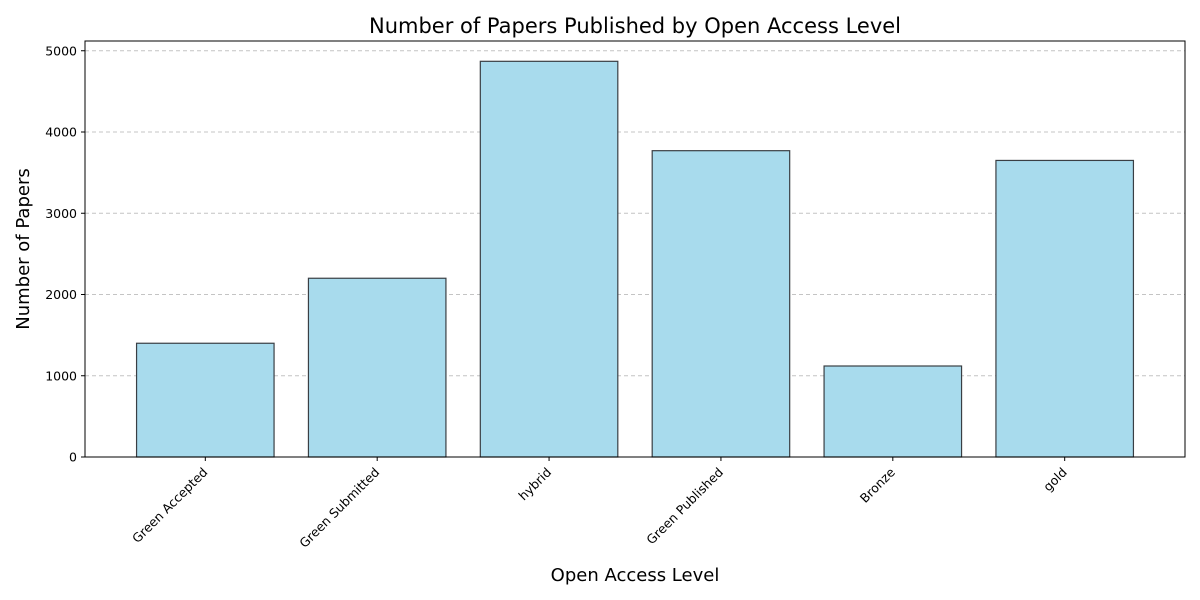  What do you see at coordinates (534, 484) in the screenshot?
I see `x-tick-label: hybrid` at bounding box center [534, 484].